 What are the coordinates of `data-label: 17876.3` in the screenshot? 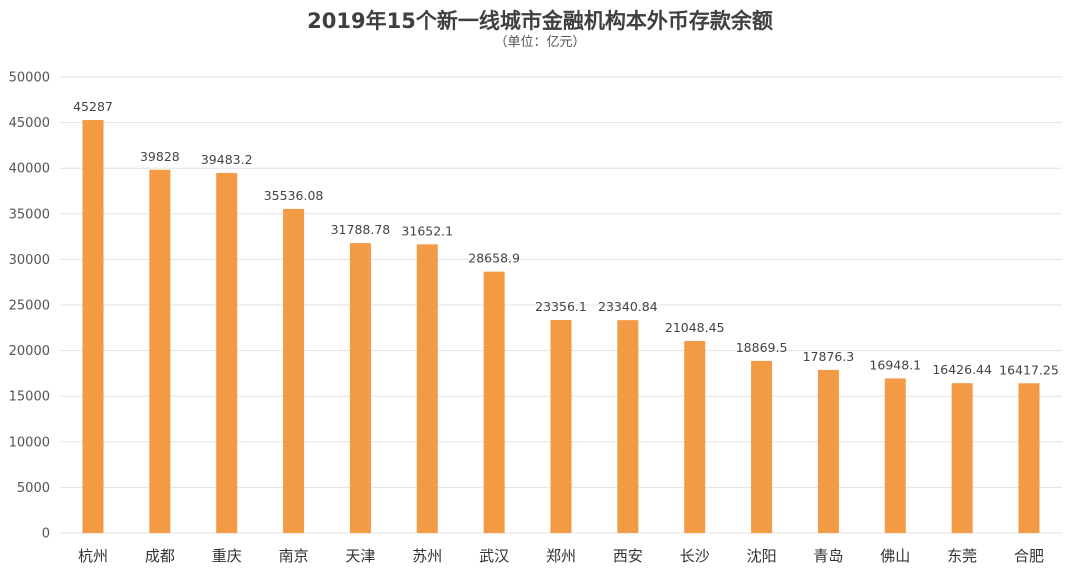 It's located at (829, 356).